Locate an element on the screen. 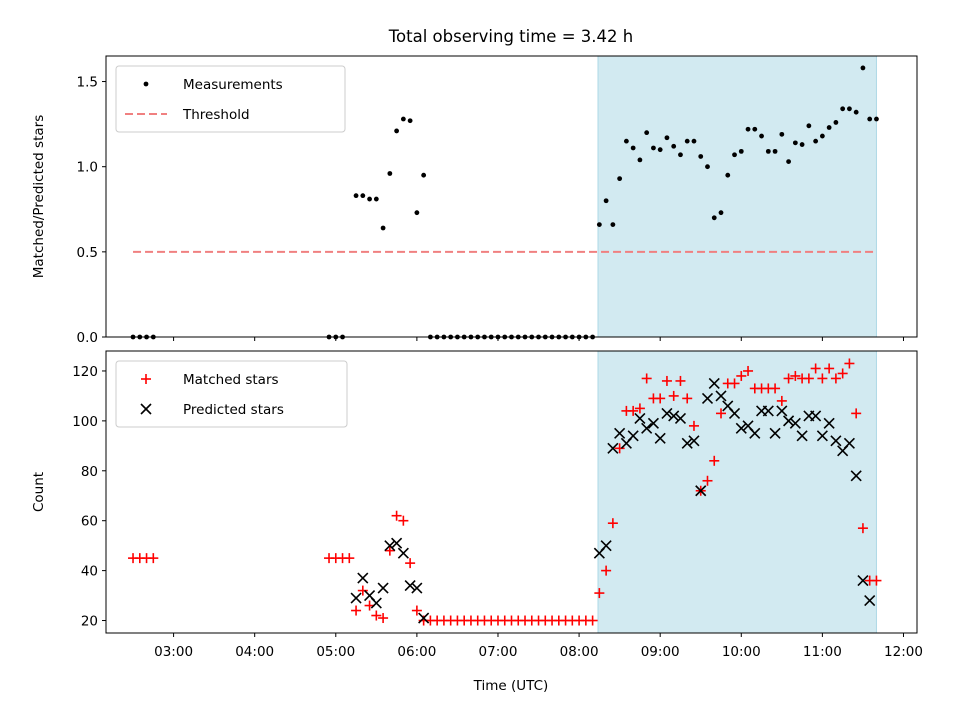  legend-box is located at coordinates (230, 99).